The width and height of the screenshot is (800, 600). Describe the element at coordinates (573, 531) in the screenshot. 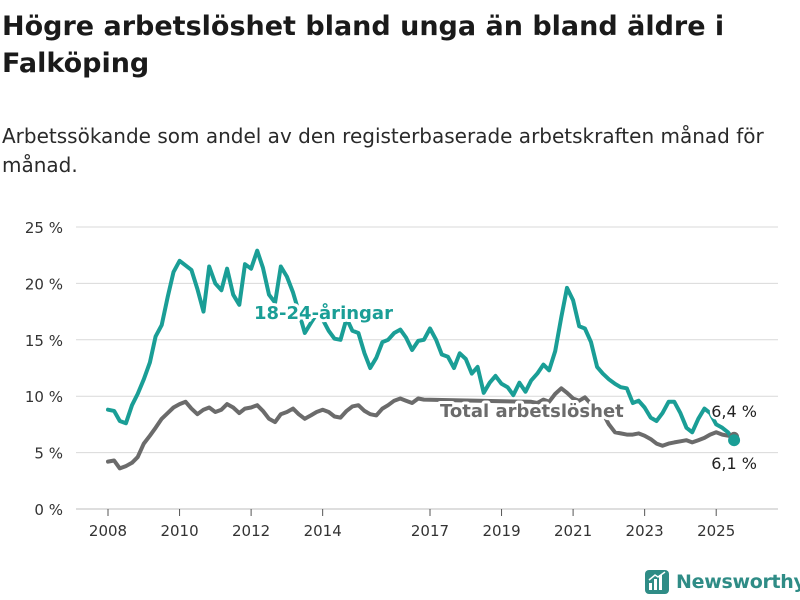

I see `x-tick-label: 2021` at that location.